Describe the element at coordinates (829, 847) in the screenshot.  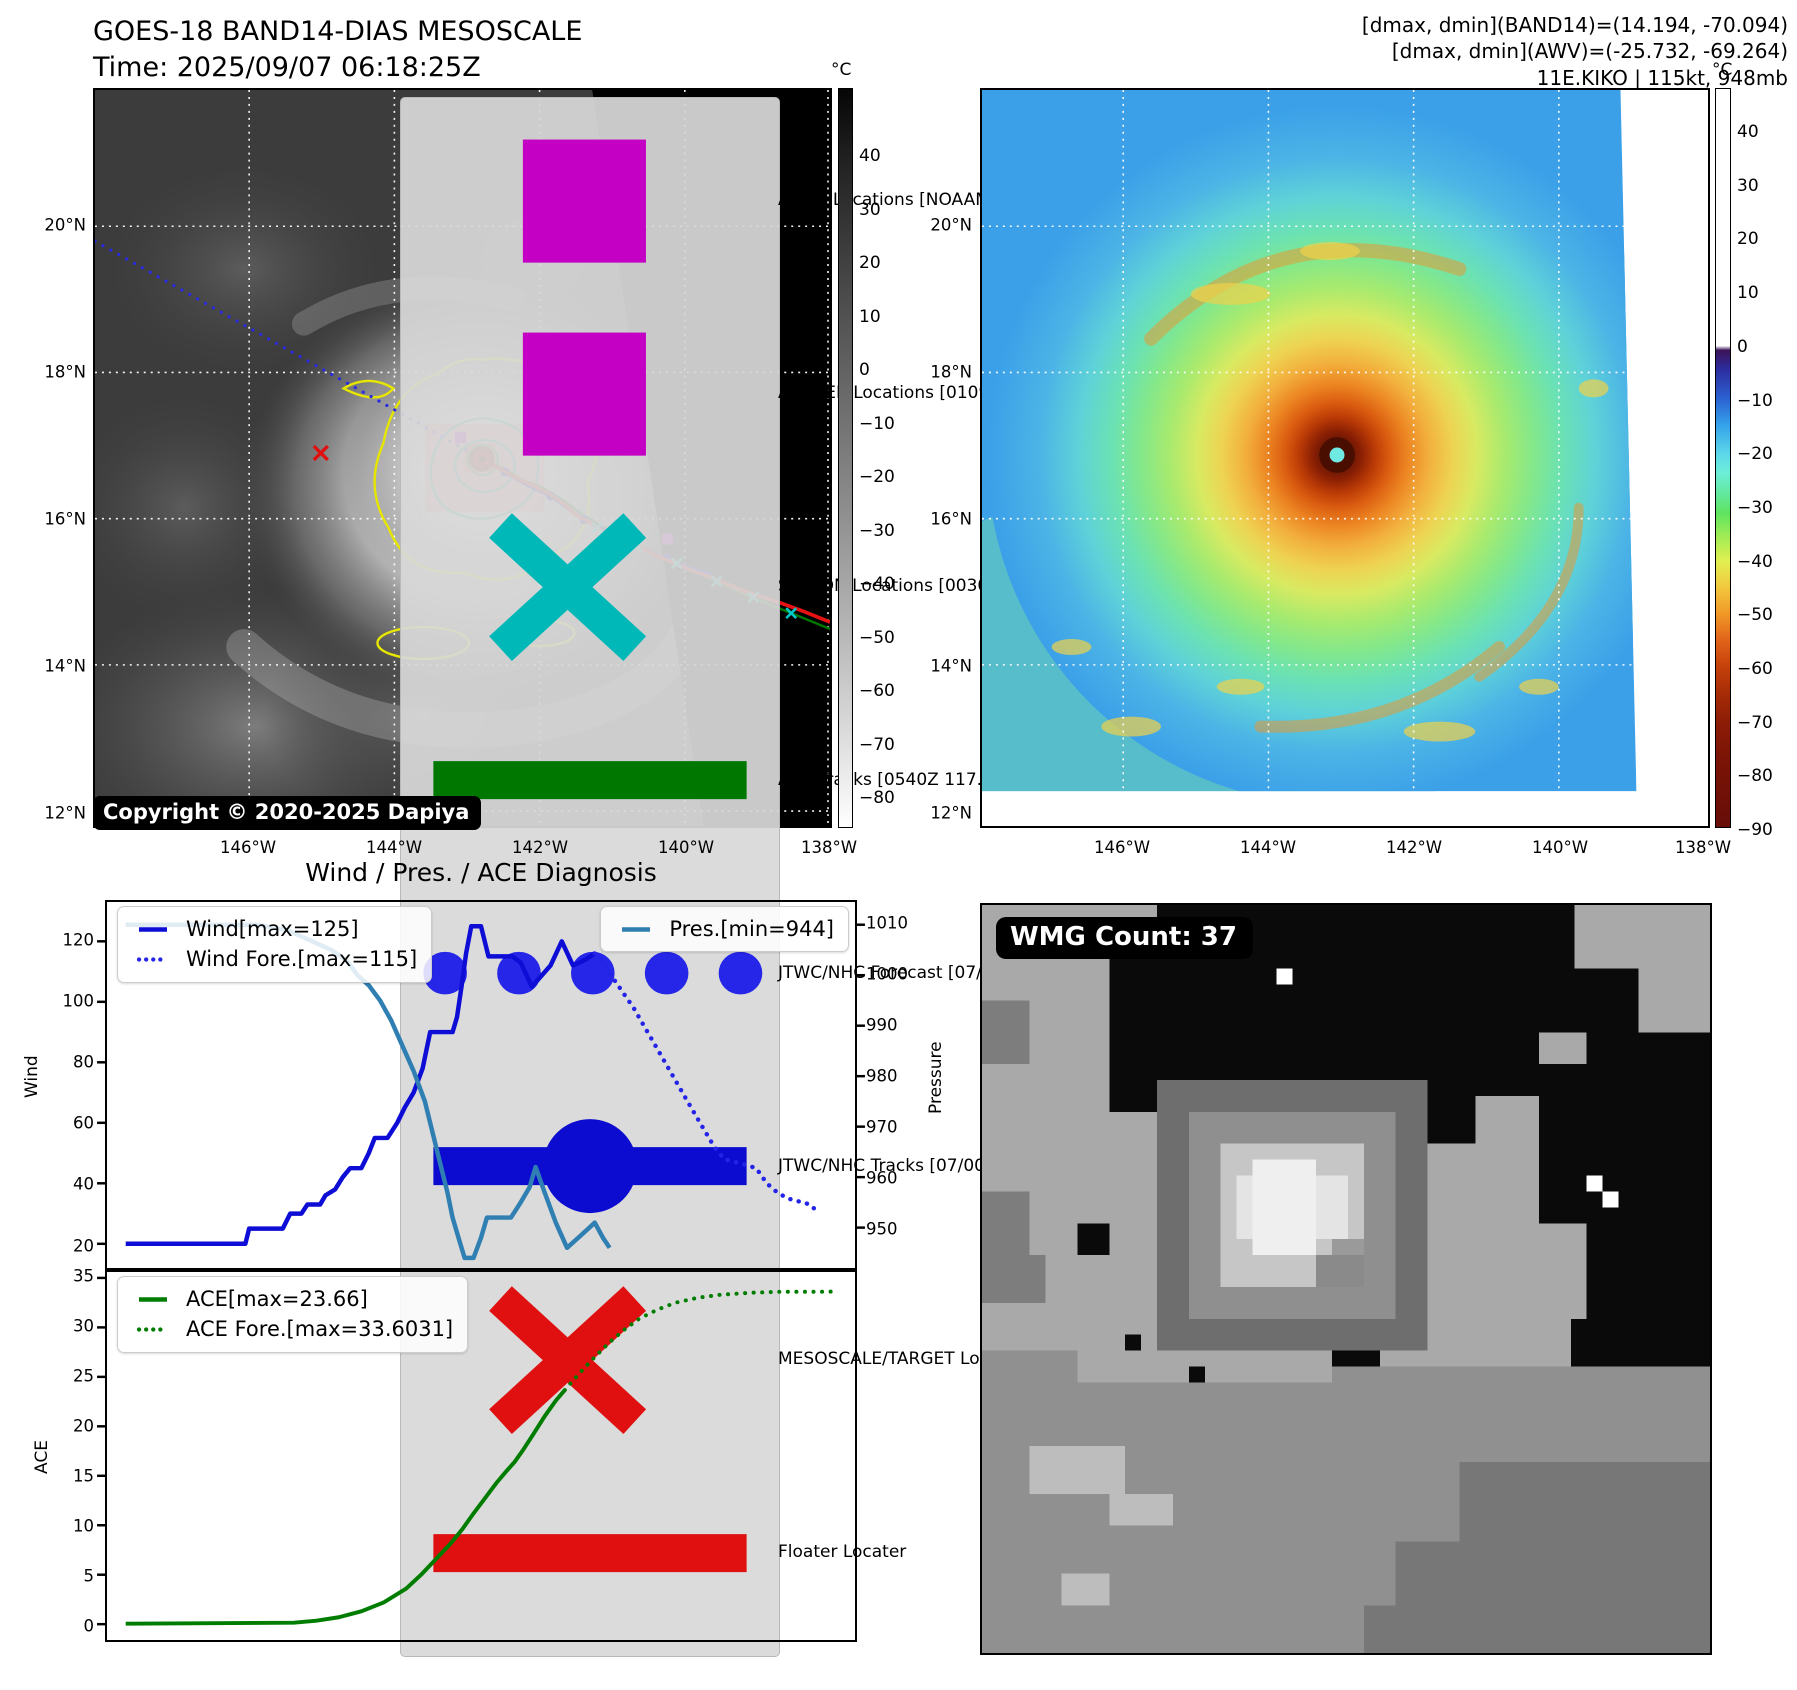
I see `lon-label-left: 138°W` at that location.